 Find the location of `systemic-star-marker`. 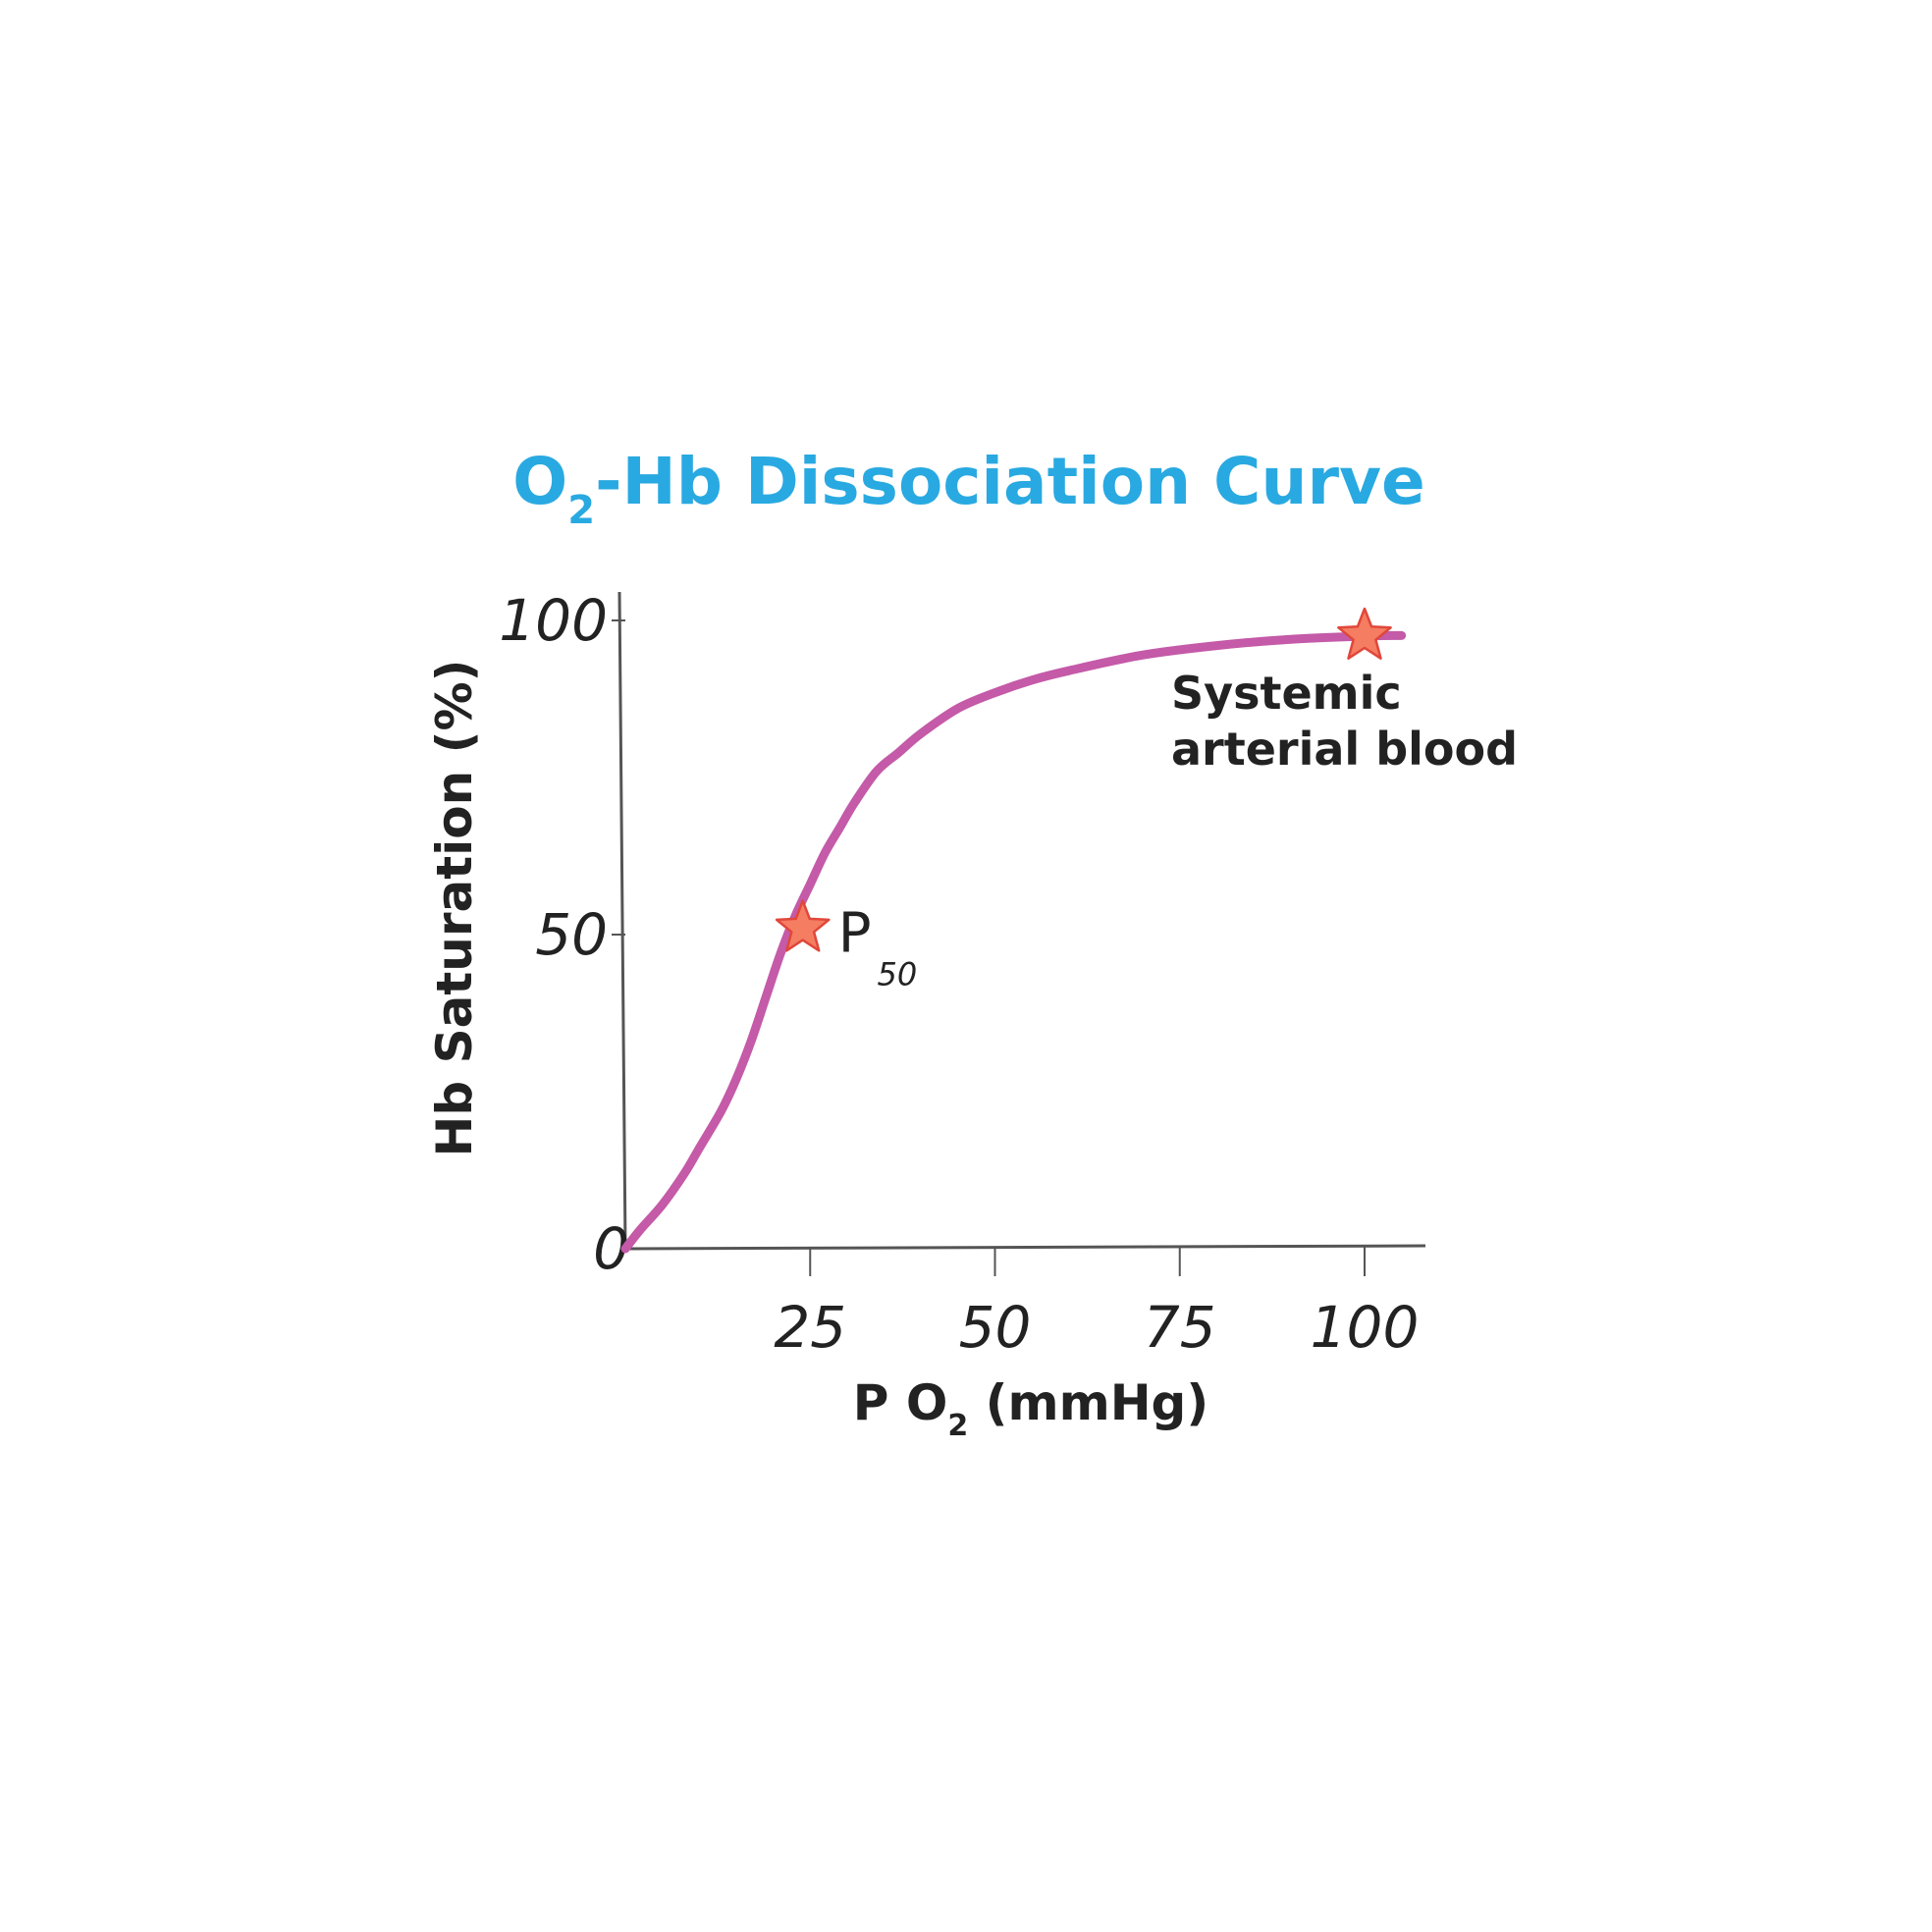

systemic-star-marker is located at coordinates (1364, 633).